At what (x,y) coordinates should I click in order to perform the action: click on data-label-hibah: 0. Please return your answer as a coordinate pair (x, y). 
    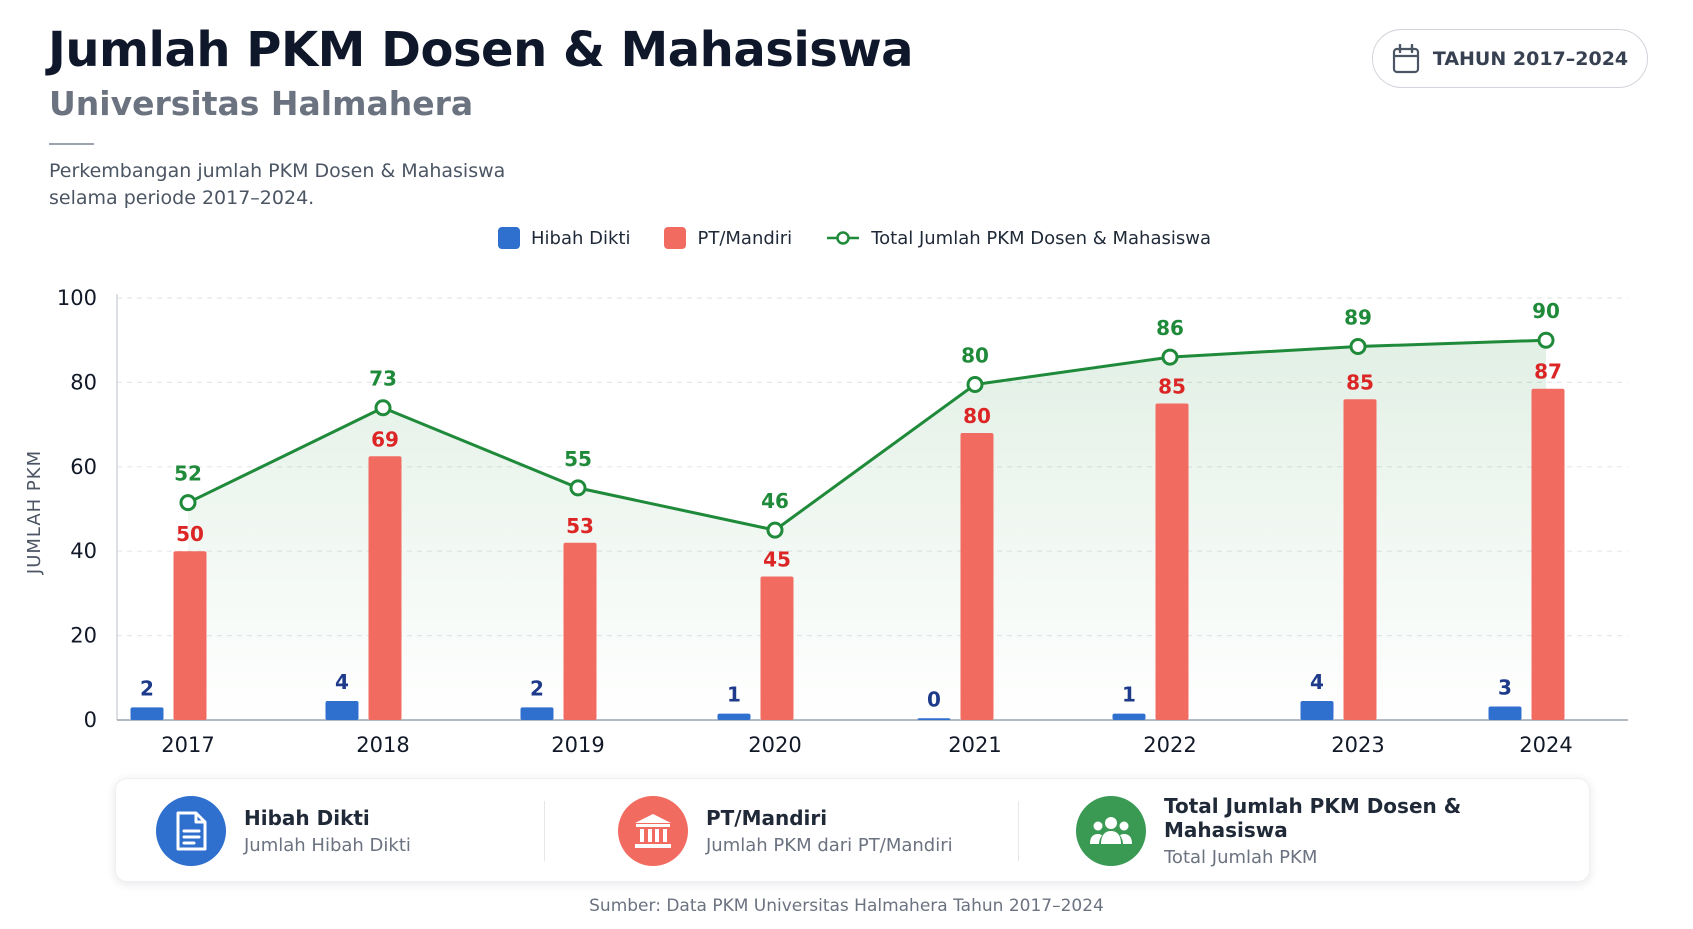
    Looking at the image, I should click on (934, 699).